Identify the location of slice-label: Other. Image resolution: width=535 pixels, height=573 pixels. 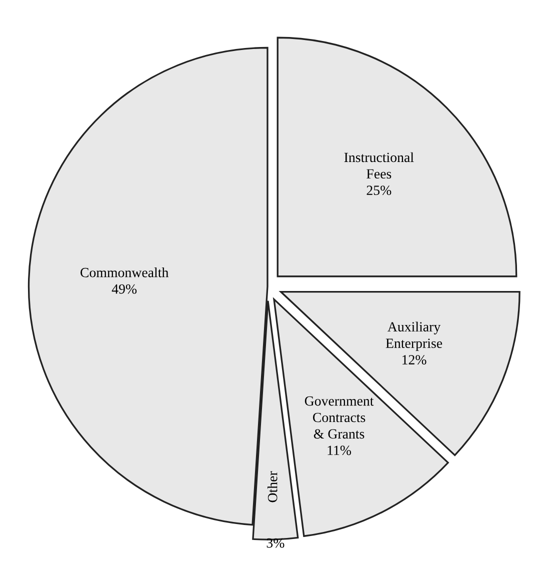
(273, 486).